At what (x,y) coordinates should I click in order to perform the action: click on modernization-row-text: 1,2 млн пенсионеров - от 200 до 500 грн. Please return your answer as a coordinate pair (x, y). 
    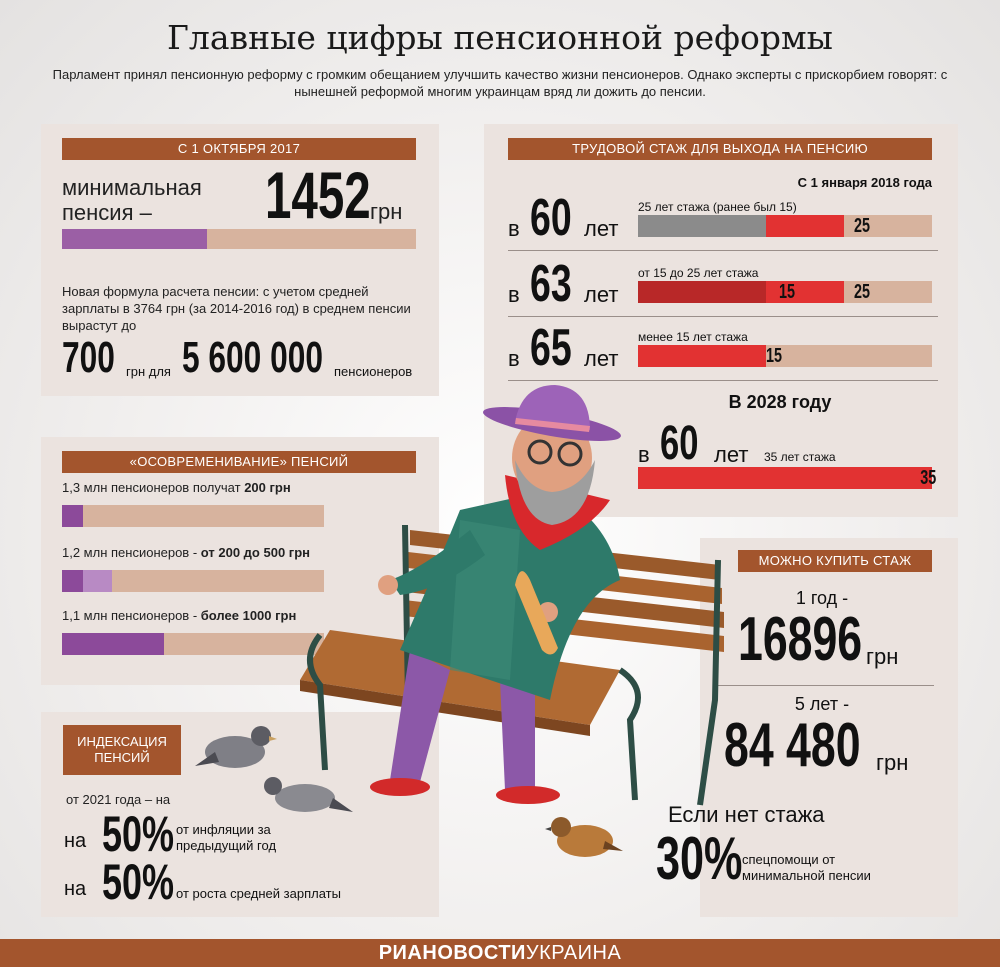
    Looking at the image, I should click on (186, 552).